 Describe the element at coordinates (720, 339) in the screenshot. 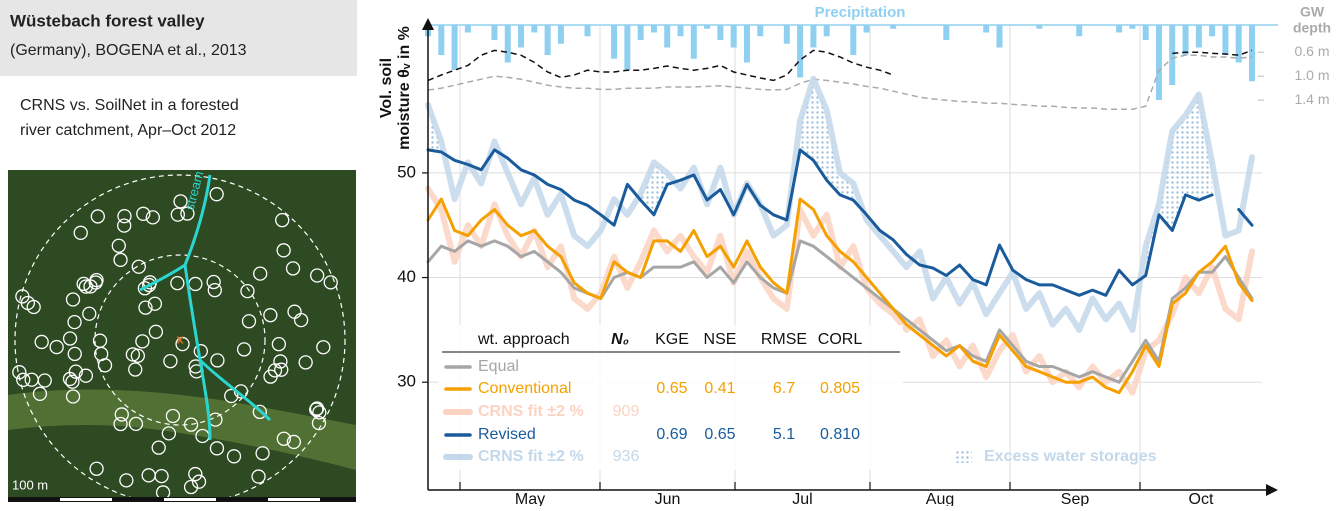

I see `legend-header: NSE` at that location.